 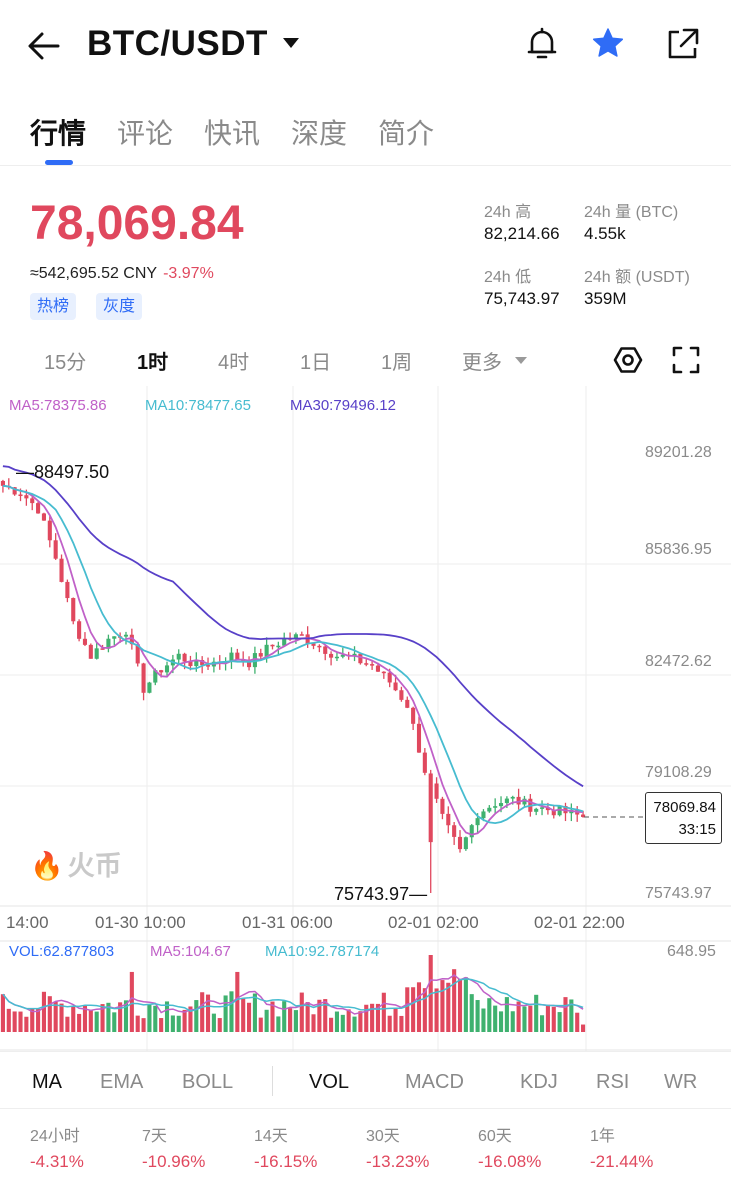 I want to click on price-tick: 79108.29, so click(x=678, y=772).